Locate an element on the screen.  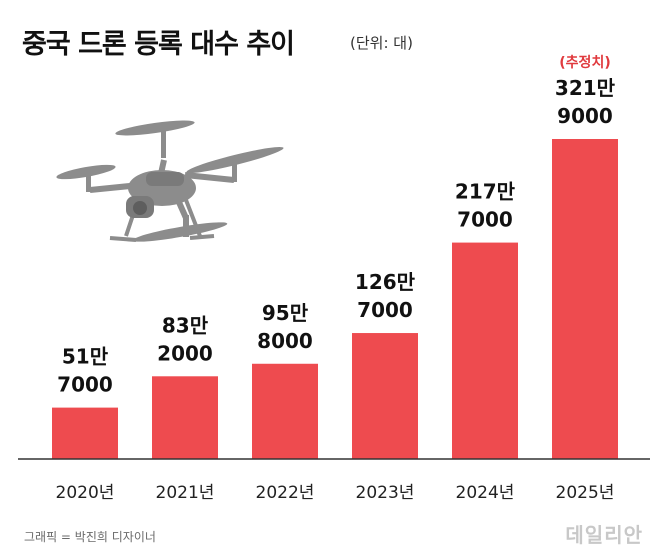
bar-2020년 is located at coordinates (85, 433).